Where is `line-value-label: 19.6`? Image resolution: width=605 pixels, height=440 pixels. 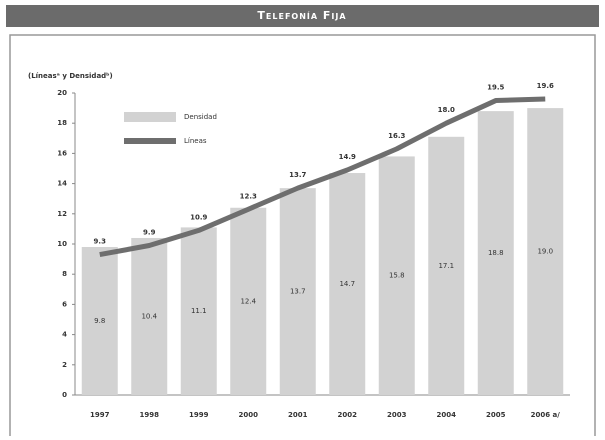 line-value-label: 19.6 is located at coordinates (545, 86).